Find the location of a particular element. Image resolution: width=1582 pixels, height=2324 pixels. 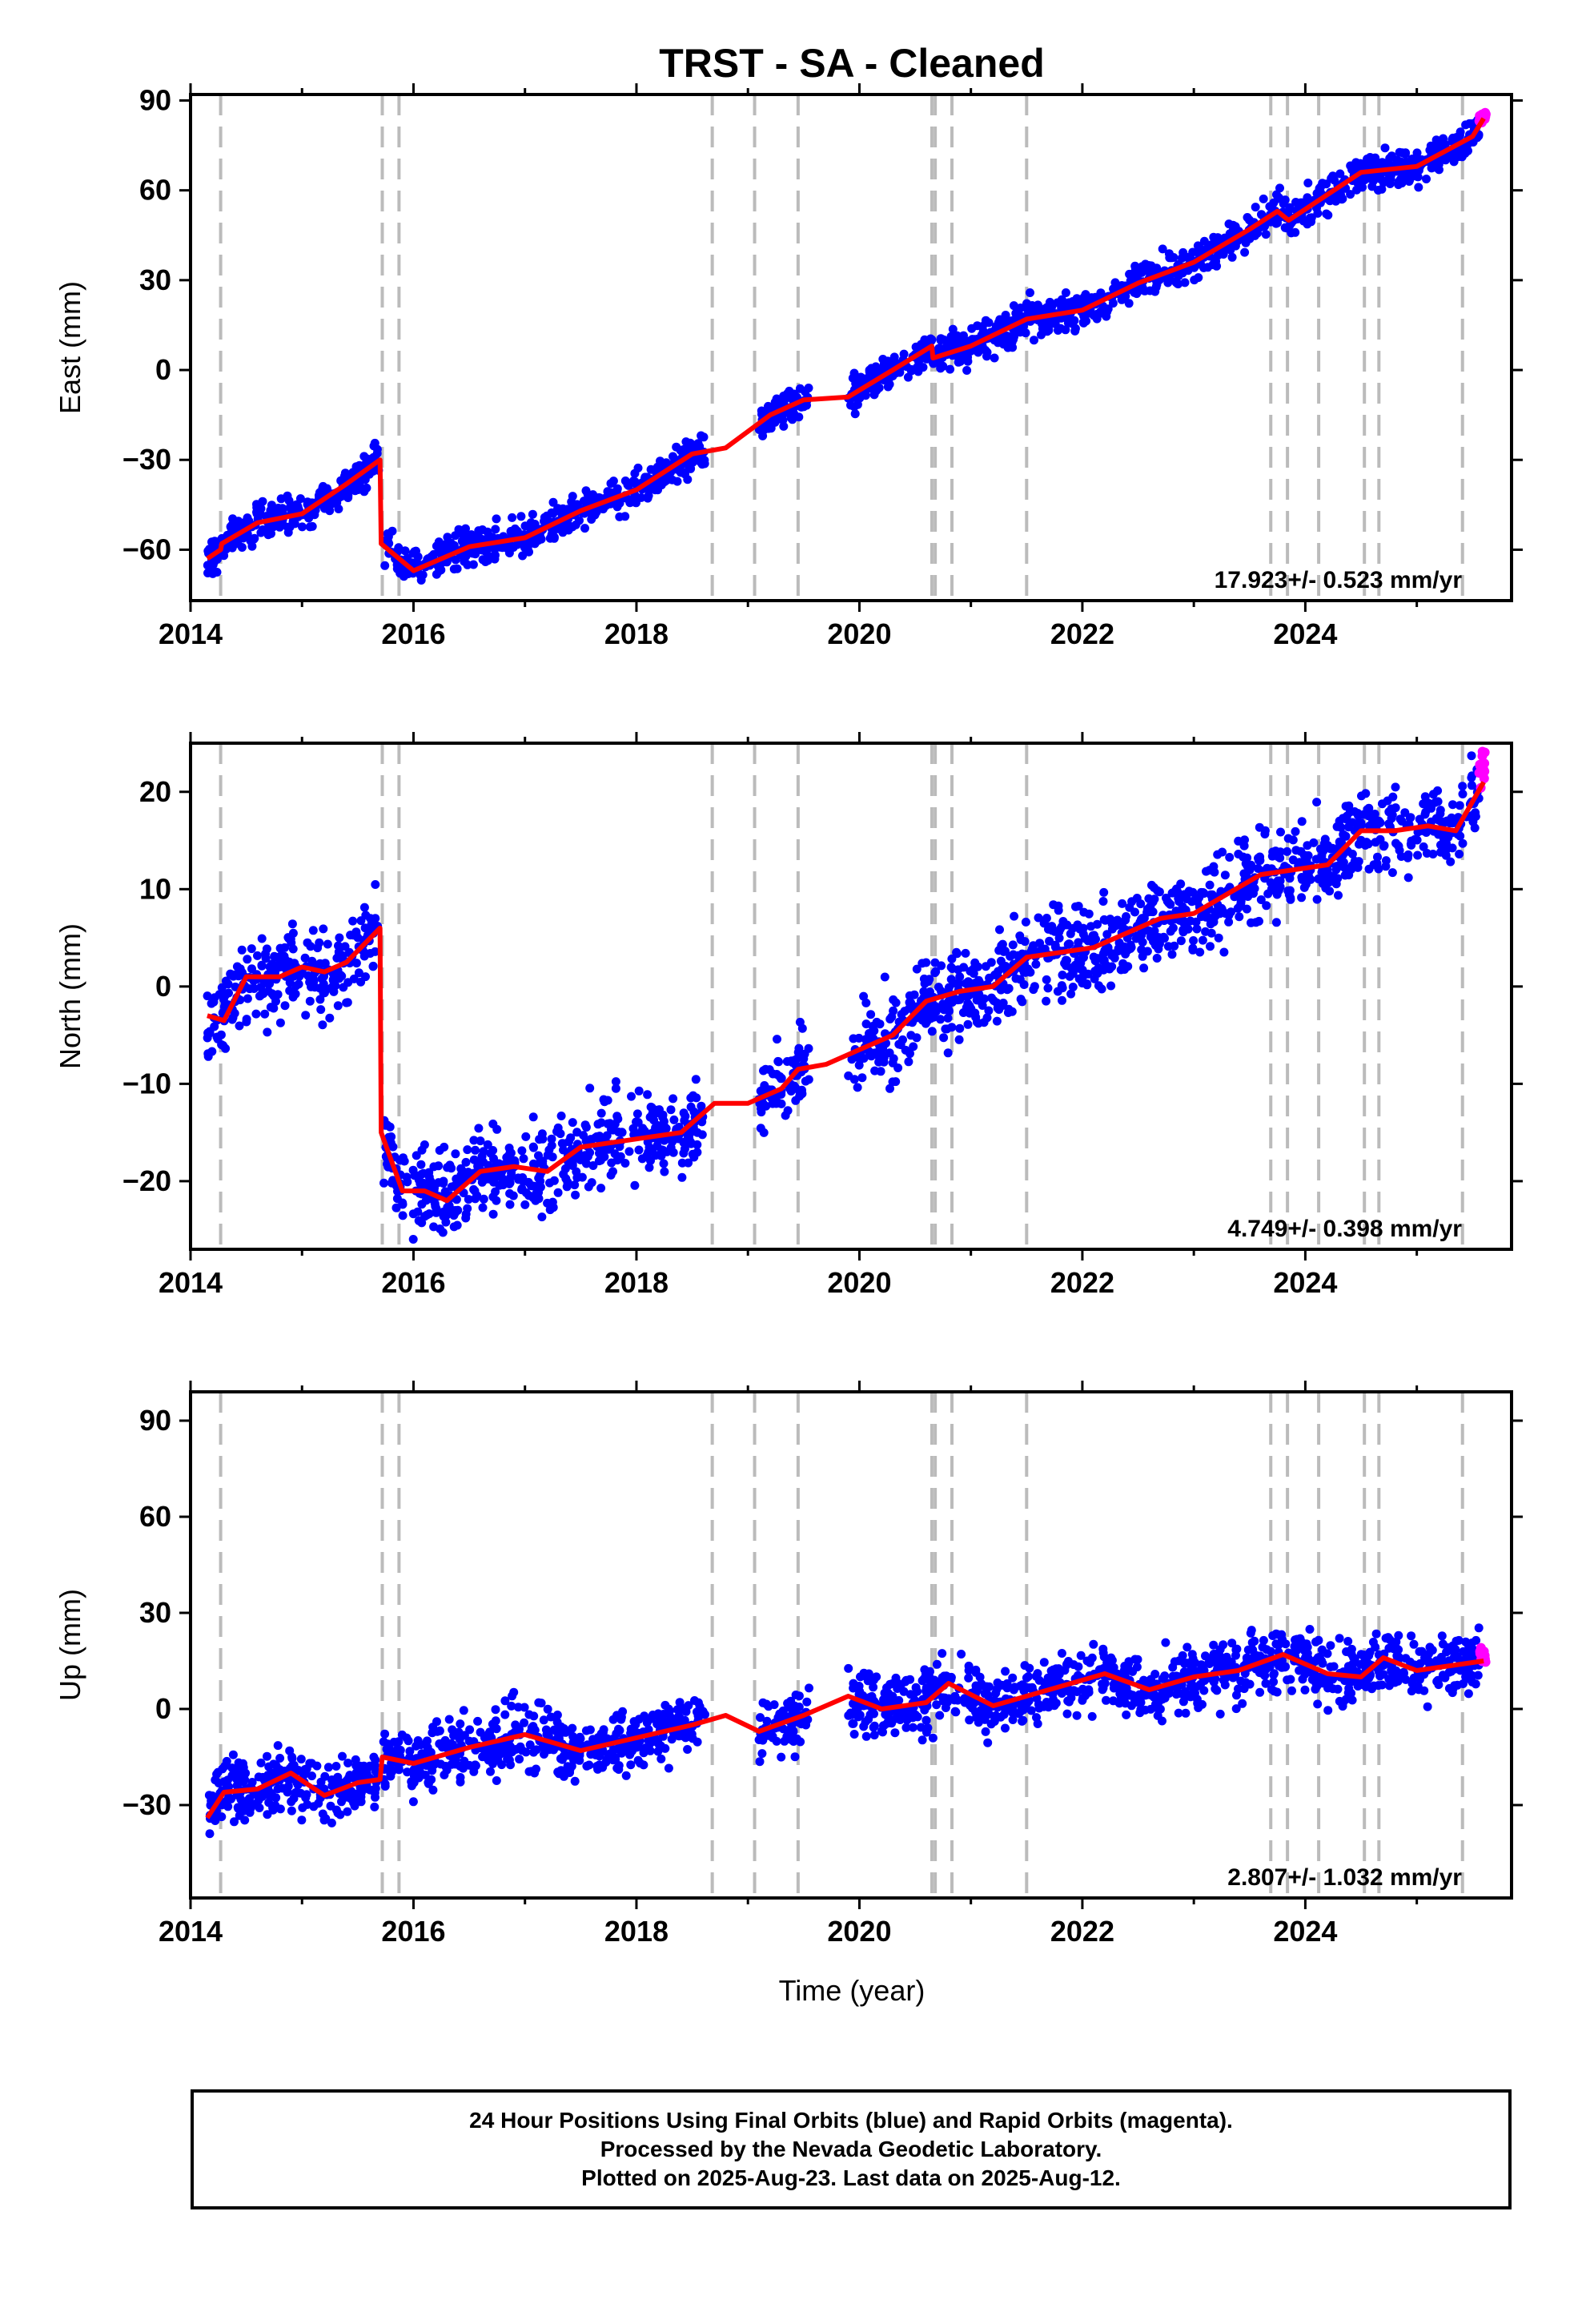

y-tick-label: 30 is located at coordinates (155, 279).